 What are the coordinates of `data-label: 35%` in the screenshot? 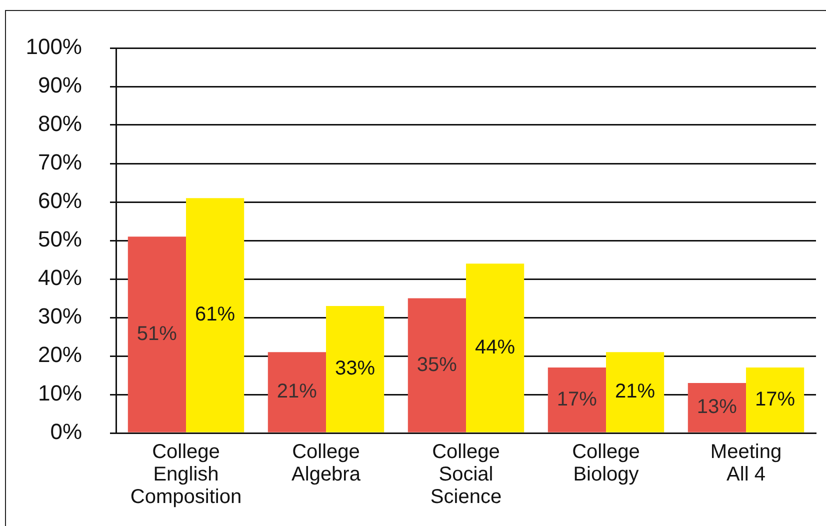 It's located at (437, 365).